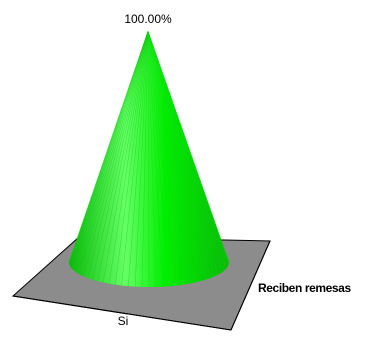 The width and height of the screenshot is (383, 344). I want to click on series-axis-label: Reciben remesas, so click(304, 288).